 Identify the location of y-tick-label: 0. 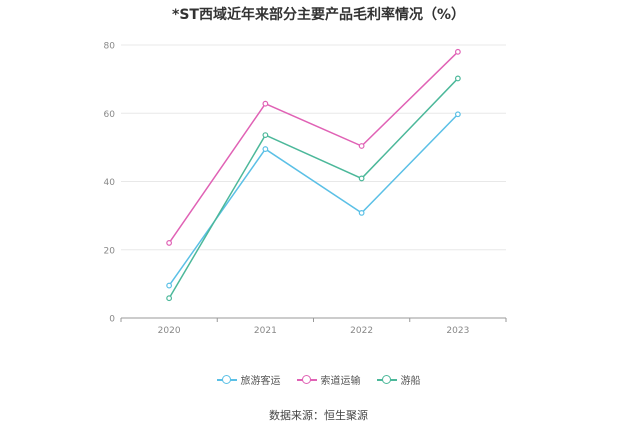
(112, 320).